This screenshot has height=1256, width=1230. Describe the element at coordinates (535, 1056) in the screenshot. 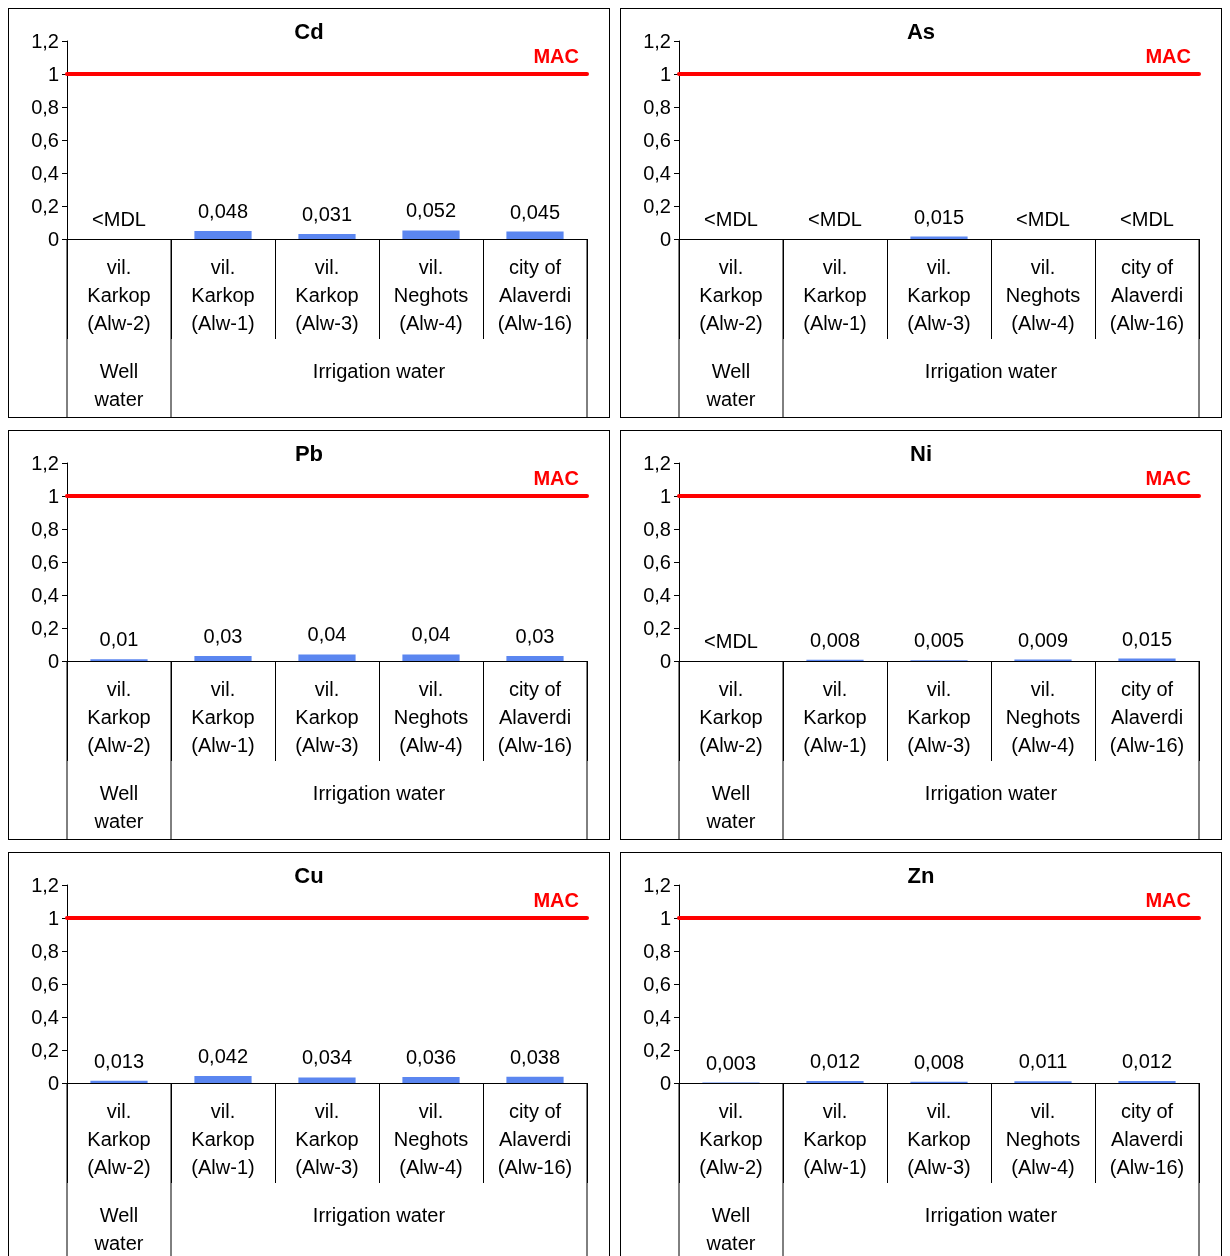

I see `data-label: 0,038` at that location.